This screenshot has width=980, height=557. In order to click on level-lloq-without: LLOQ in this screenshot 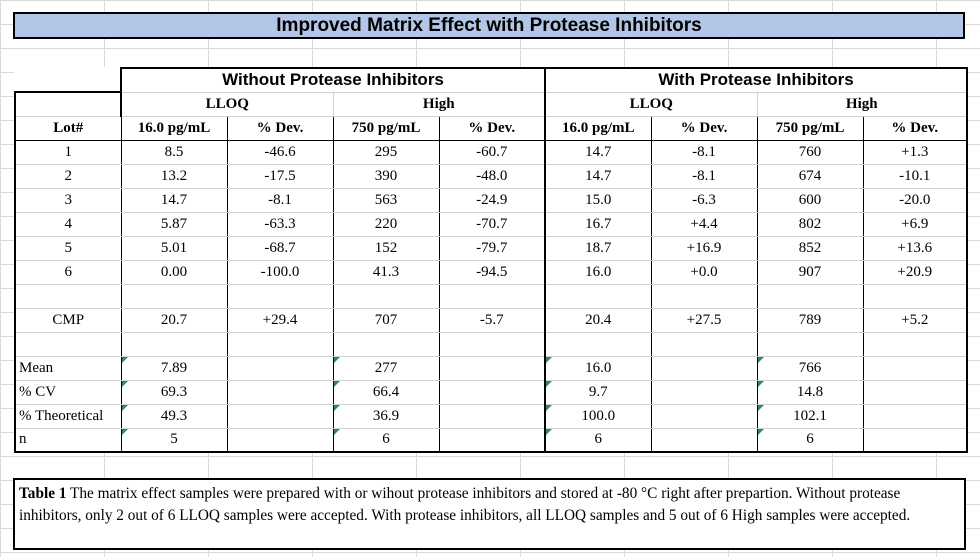, I will do `click(227, 104)`.